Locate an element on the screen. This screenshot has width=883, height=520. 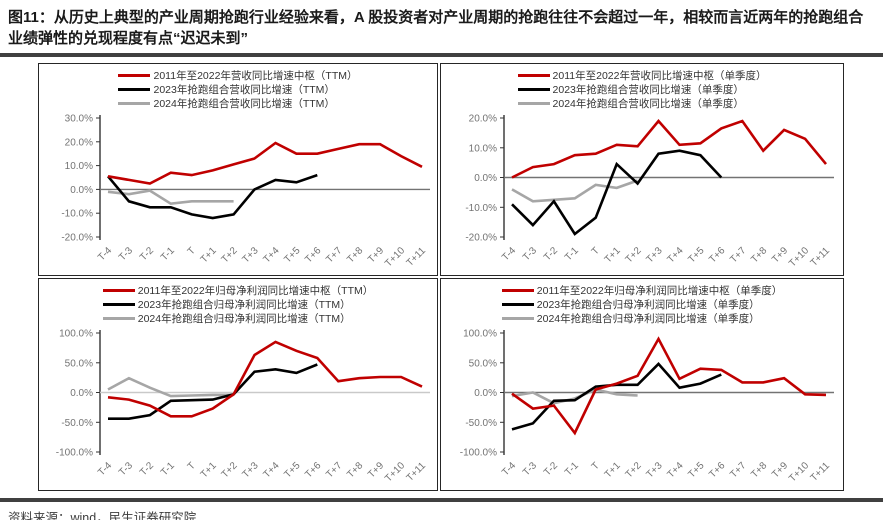
legend-item: 2011年至2022年归母净利润同比增速中枢（单季度） is located at coordinates (642, 290).